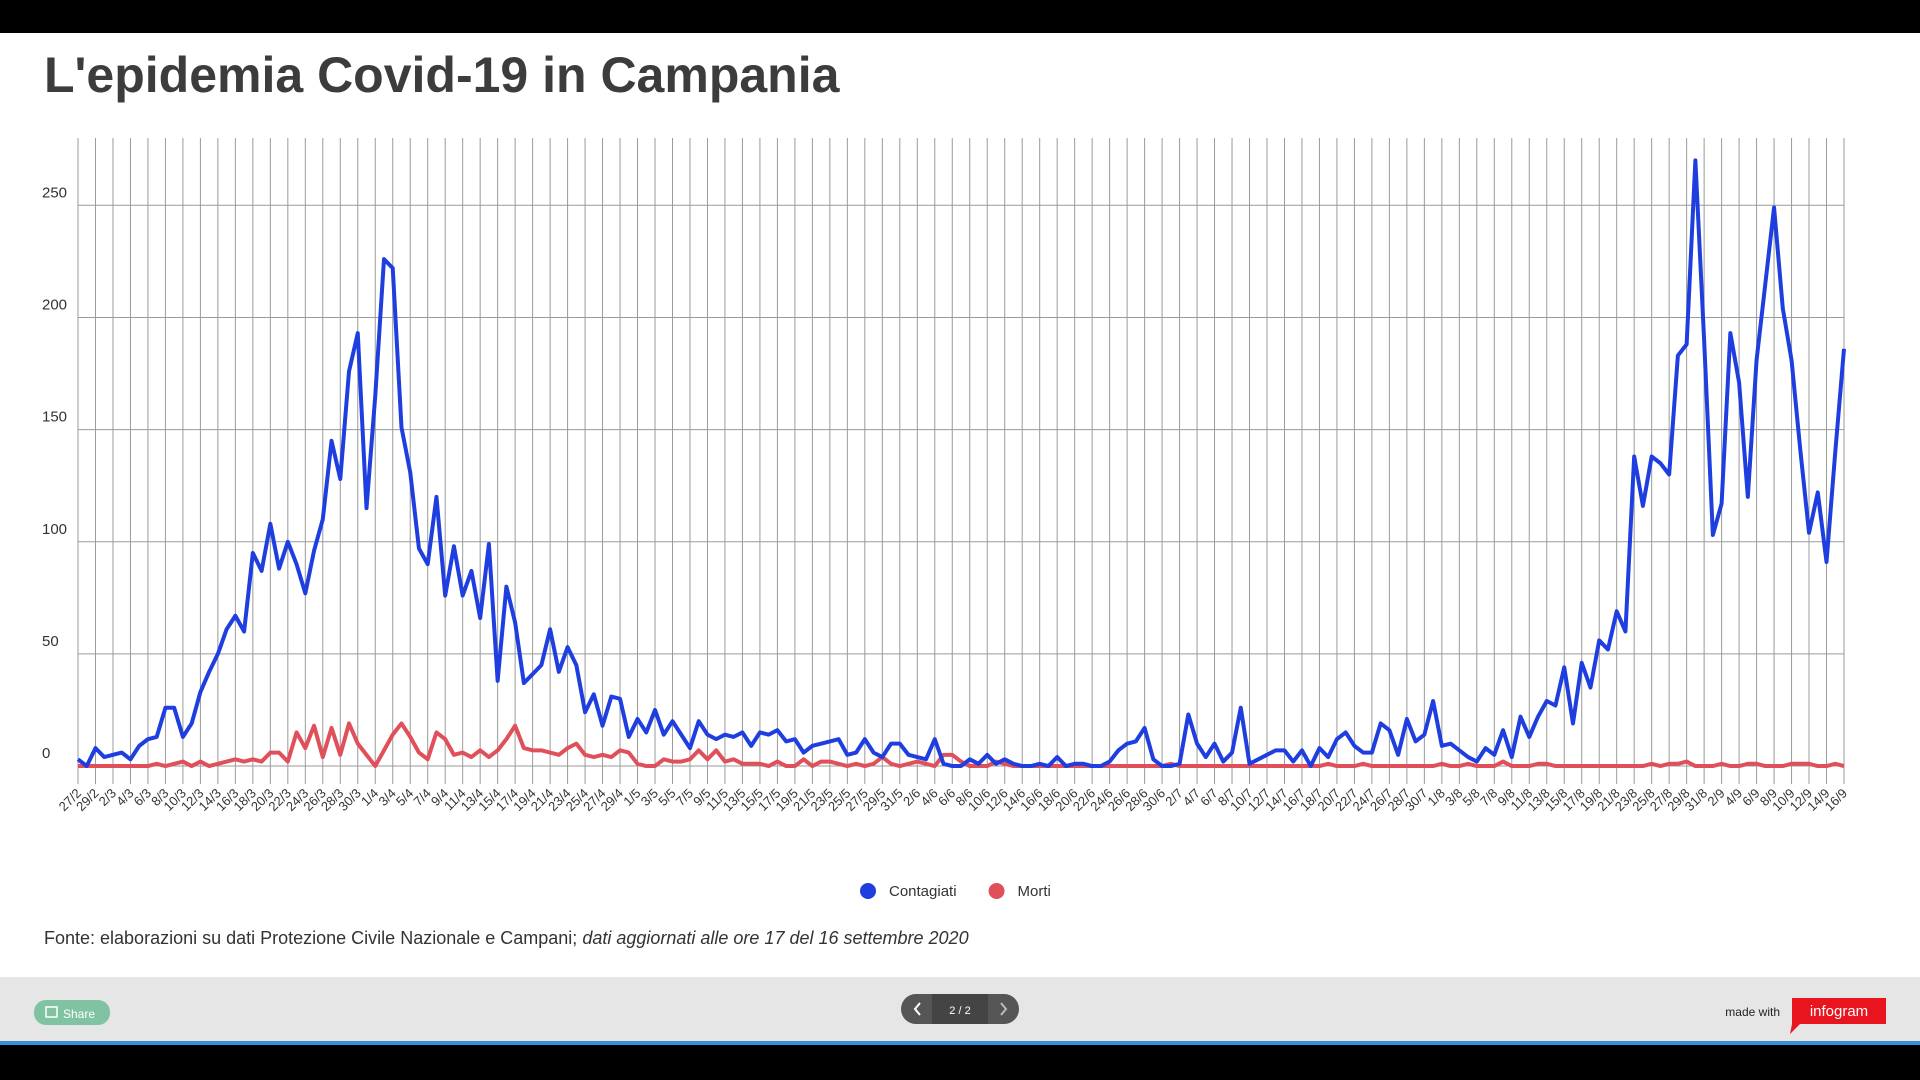 This screenshot has width=1920, height=1080. I want to click on chart-title: L'epidemia Covid-19 in Campania, so click(442, 75).